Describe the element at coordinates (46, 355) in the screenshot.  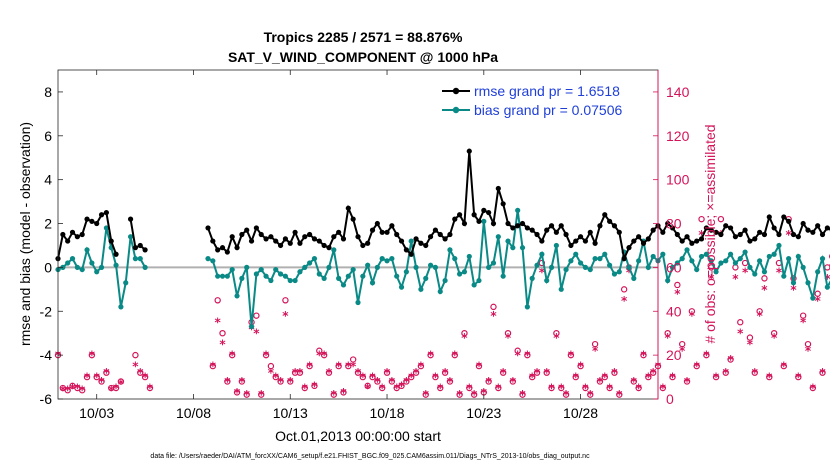
I see `y-tick-label: -4` at that location.